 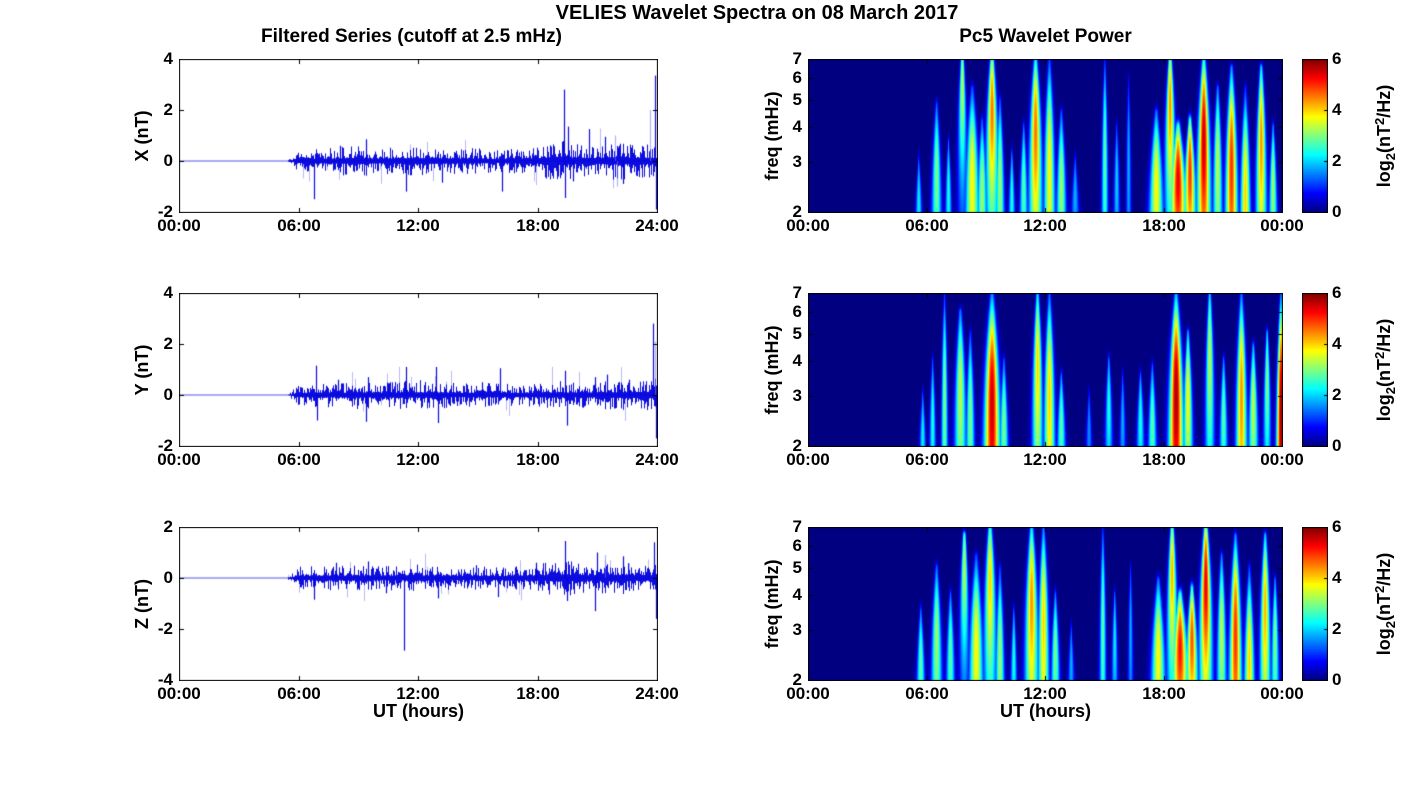 What do you see at coordinates (1045, 36) in the screenshot?
I see `right-column-title: Pc5 Wavelet Power` at bounding box center [1045, 36].